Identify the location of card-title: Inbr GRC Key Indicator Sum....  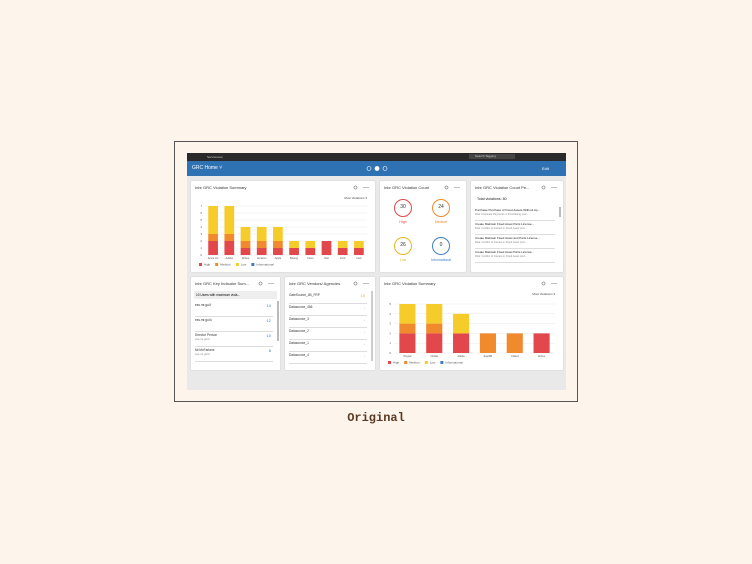
(222, 283).